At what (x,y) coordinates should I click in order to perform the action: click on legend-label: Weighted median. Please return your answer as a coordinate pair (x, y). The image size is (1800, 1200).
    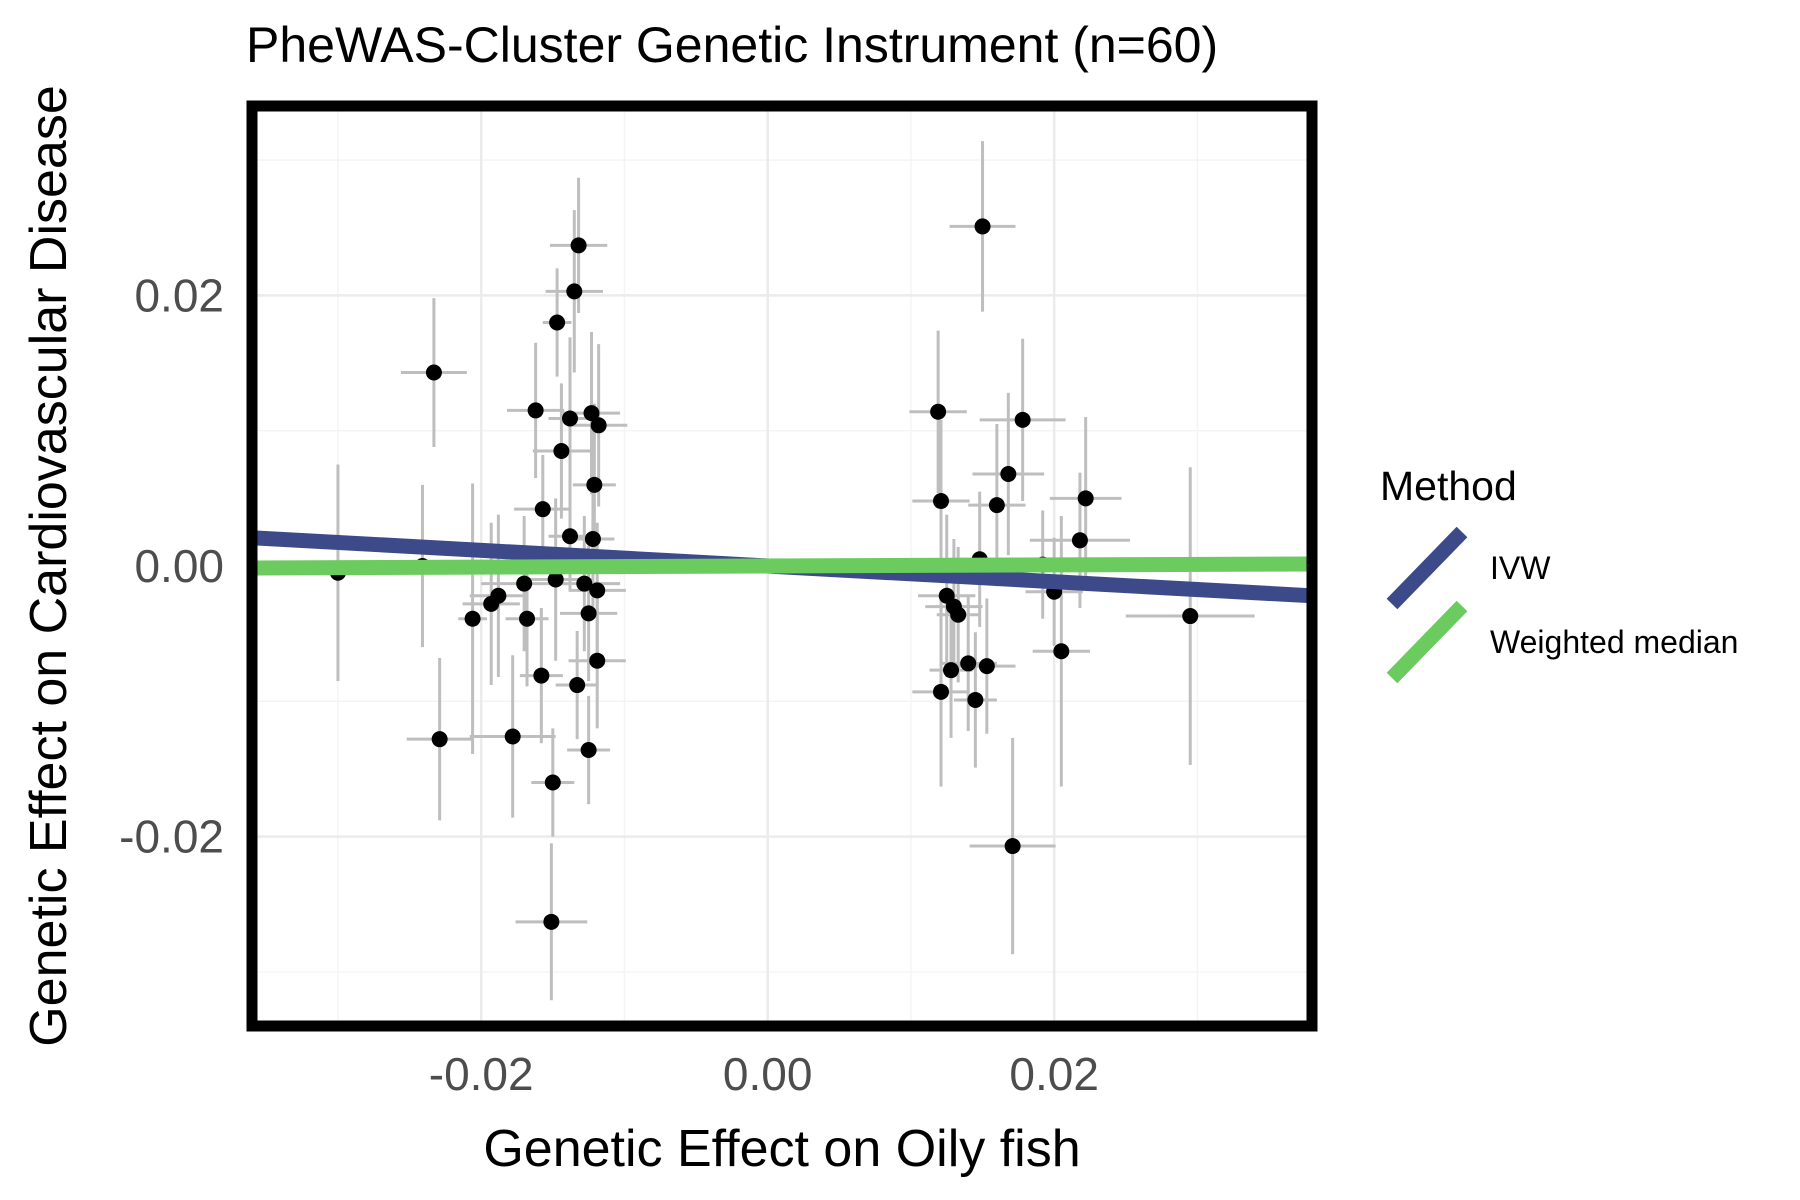
    Looking at the image, I should click on (1614, 642).